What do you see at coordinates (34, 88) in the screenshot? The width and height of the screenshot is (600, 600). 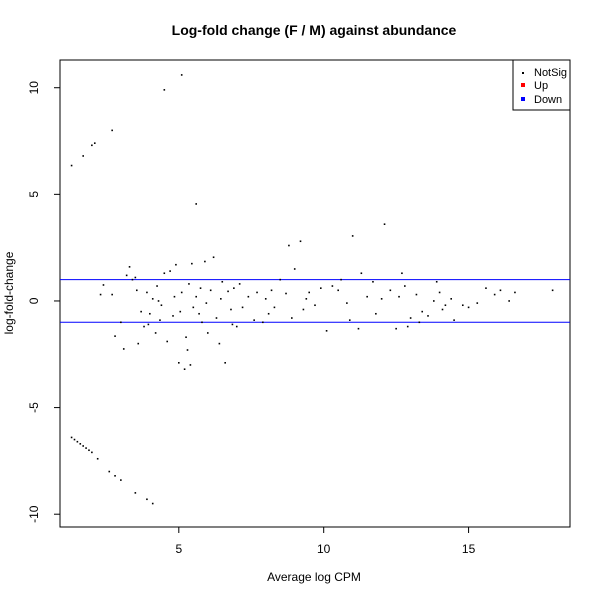 I see `y-tick-label-4: 10` at bounding box center [34, 88].